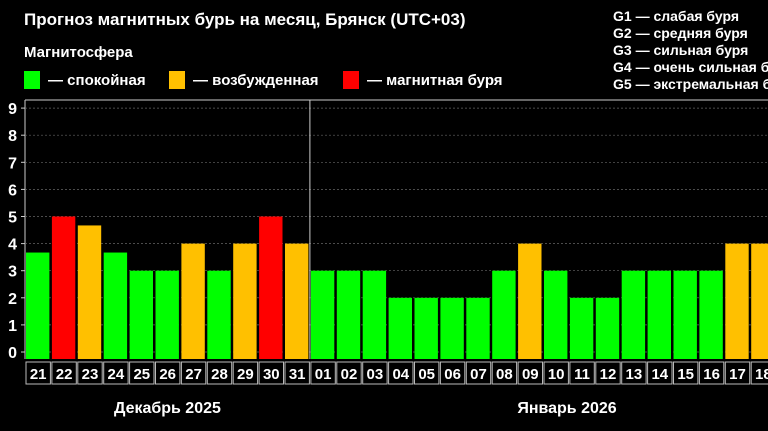  I want to click on x-tick-label: 16, so click(711, 374).